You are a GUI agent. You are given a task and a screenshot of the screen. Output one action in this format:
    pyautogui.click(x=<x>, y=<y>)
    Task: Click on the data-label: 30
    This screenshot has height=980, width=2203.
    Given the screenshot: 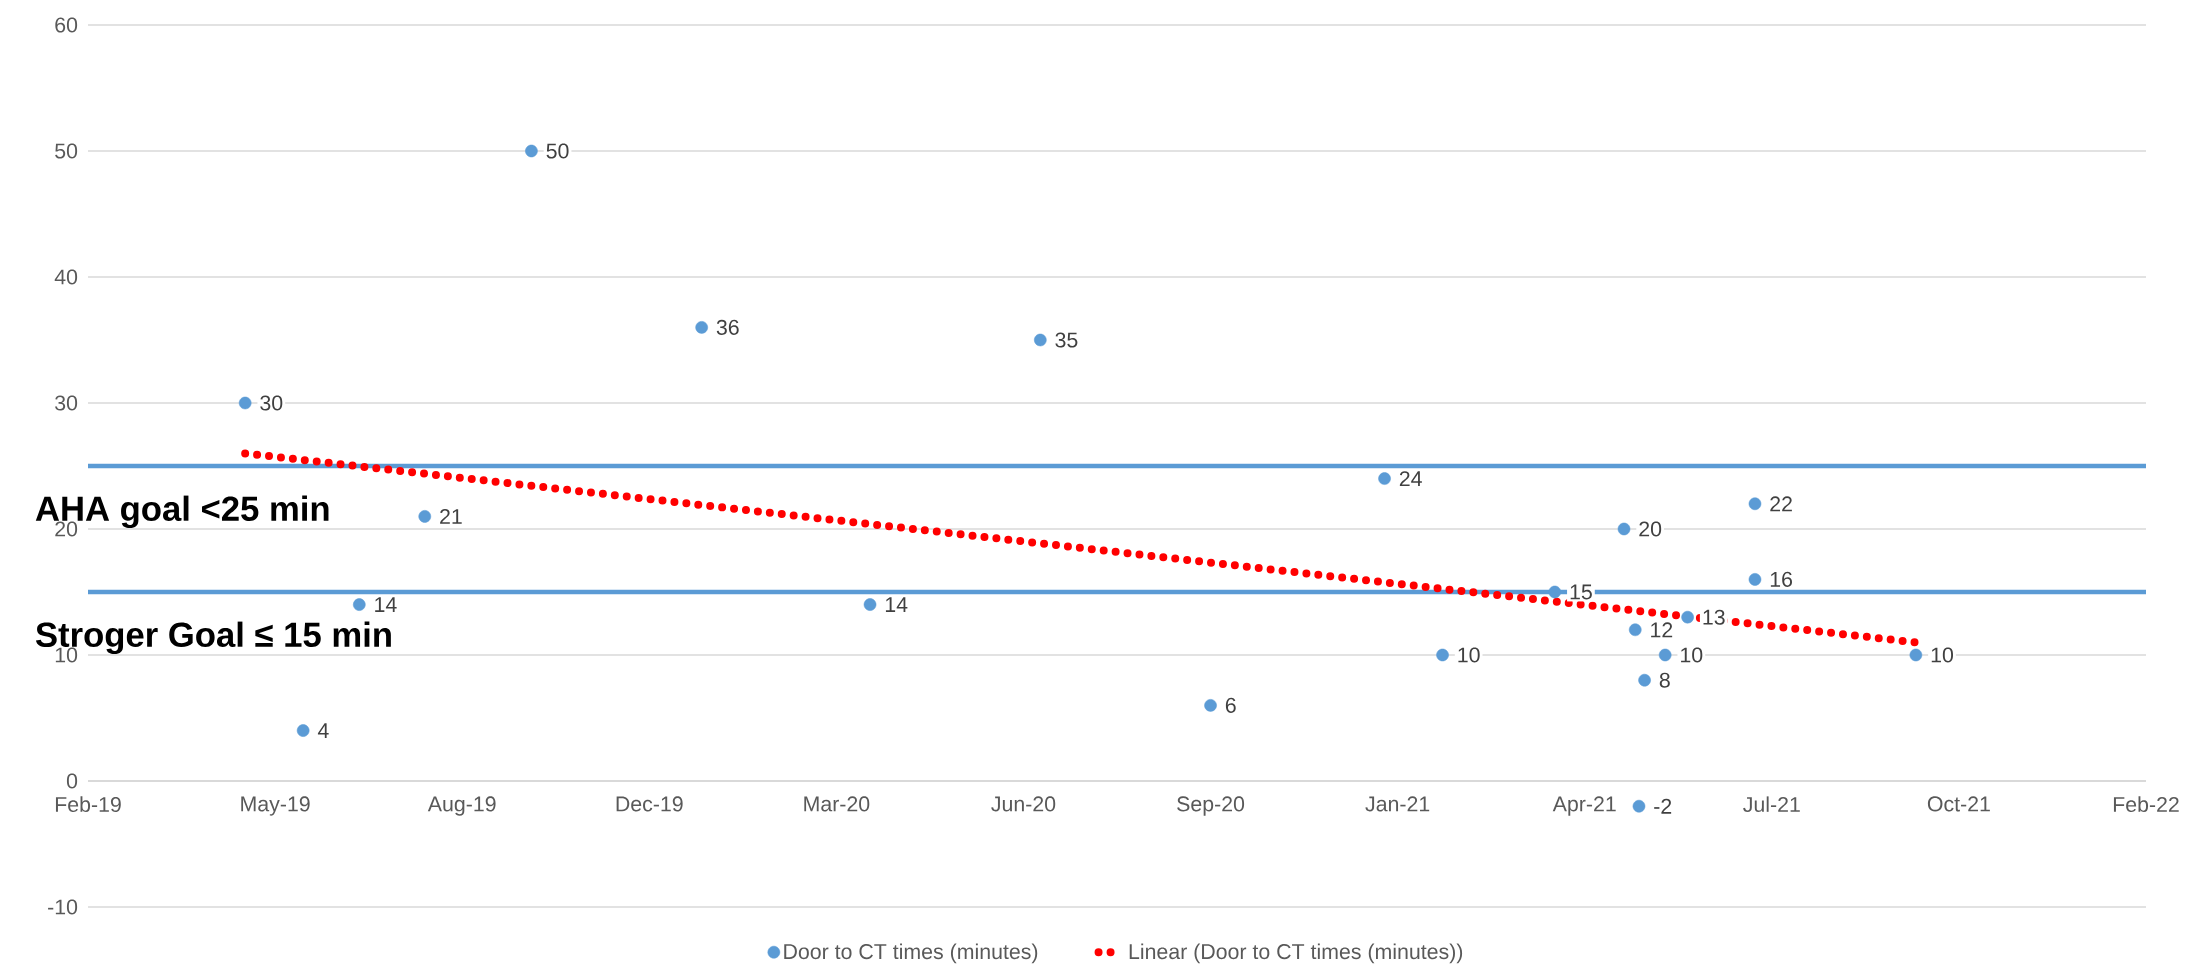 What is the action you would take?
    pyautogui.click(x=271, y=403)
    